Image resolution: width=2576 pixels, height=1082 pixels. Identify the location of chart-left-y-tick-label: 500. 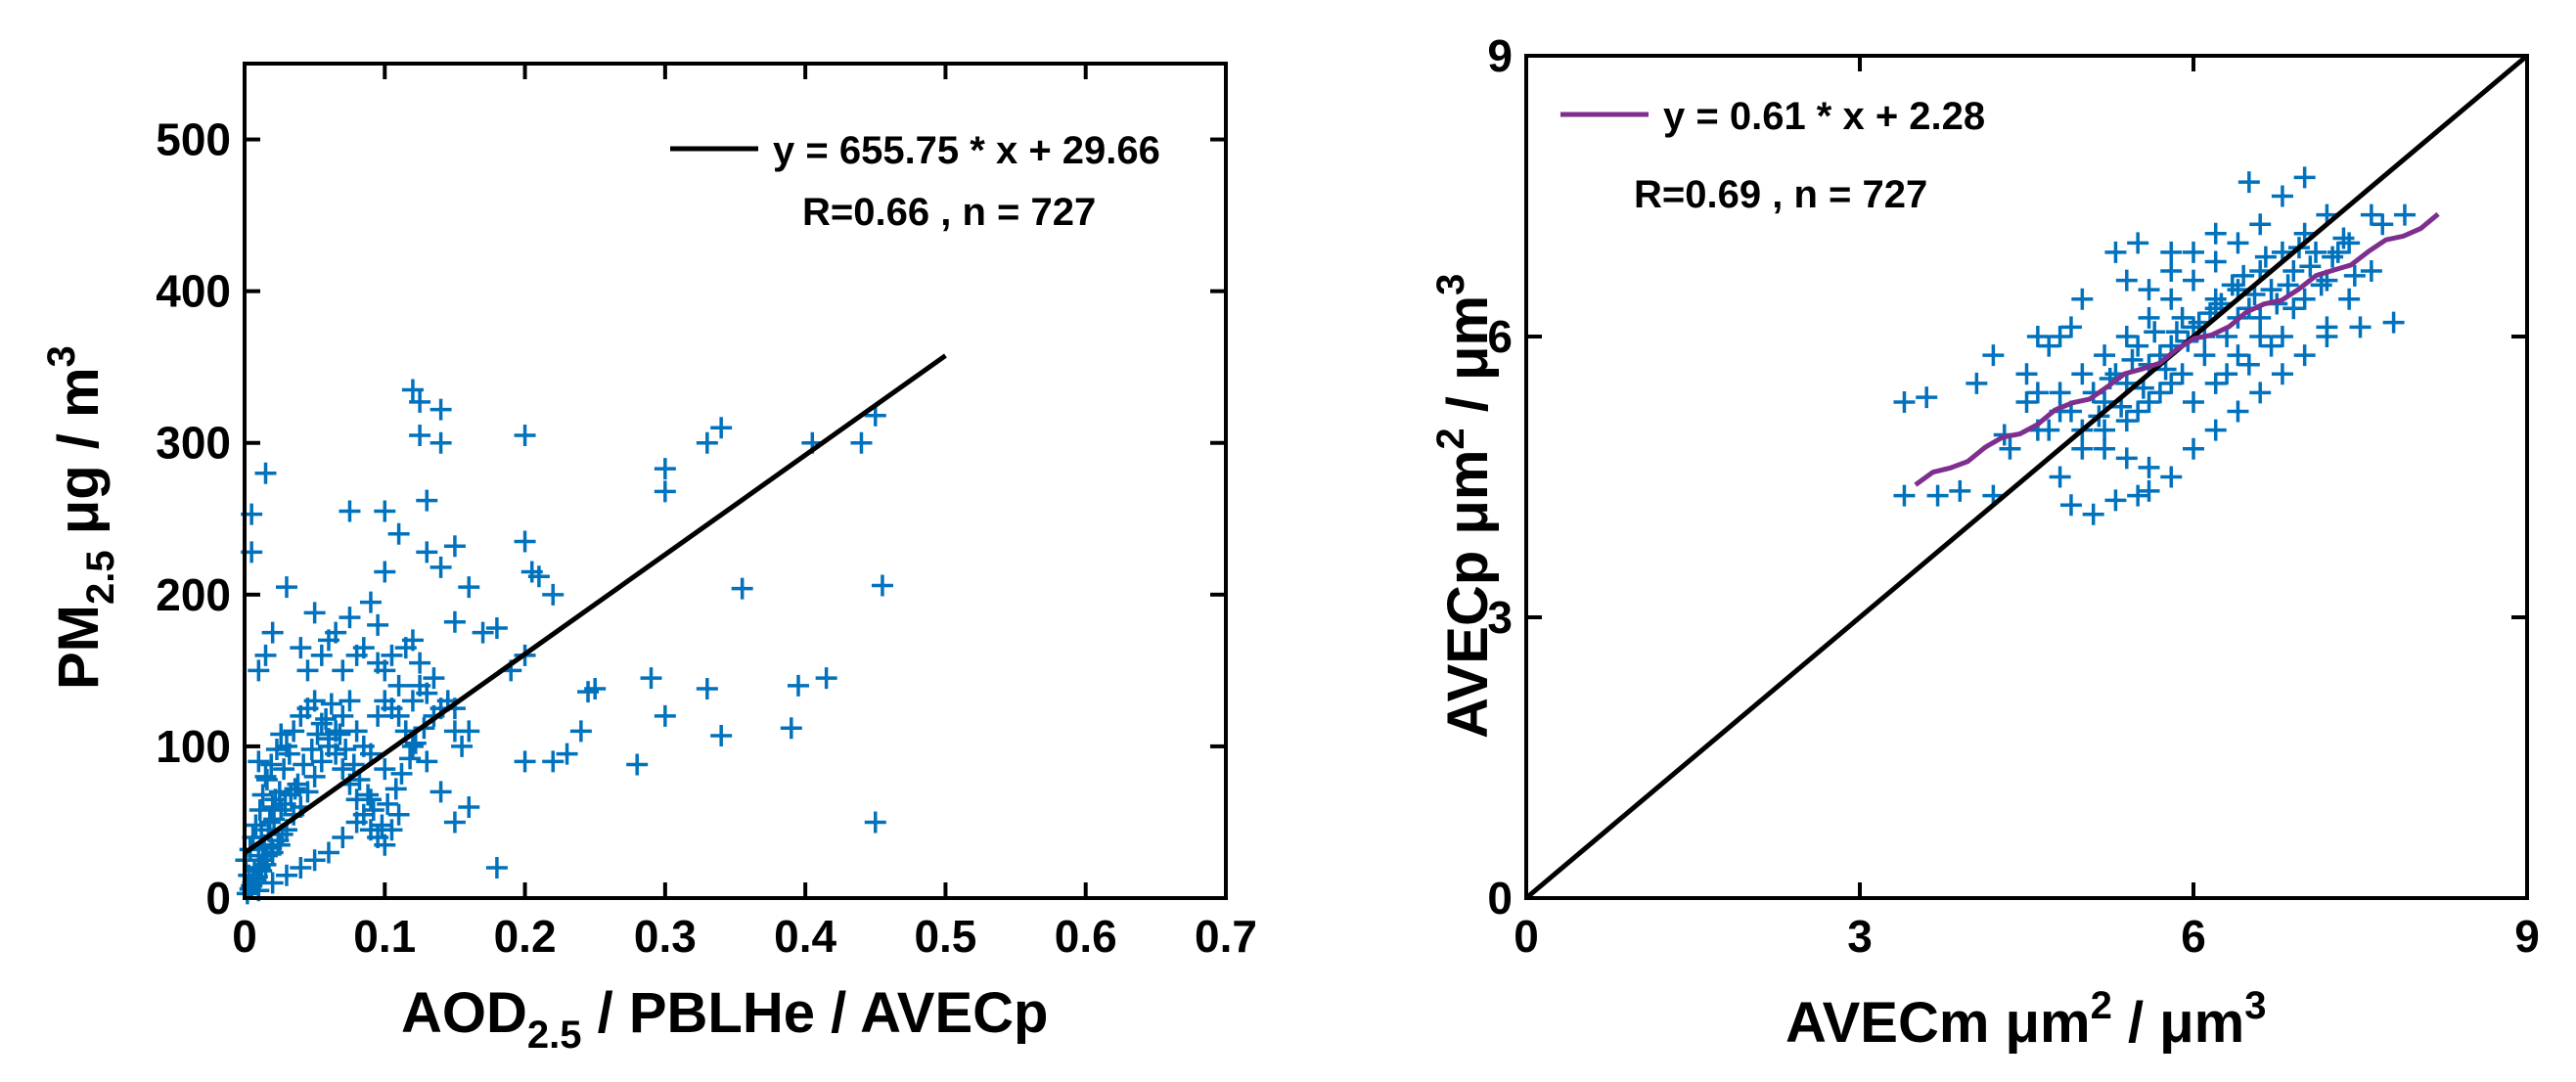
(193, 139).